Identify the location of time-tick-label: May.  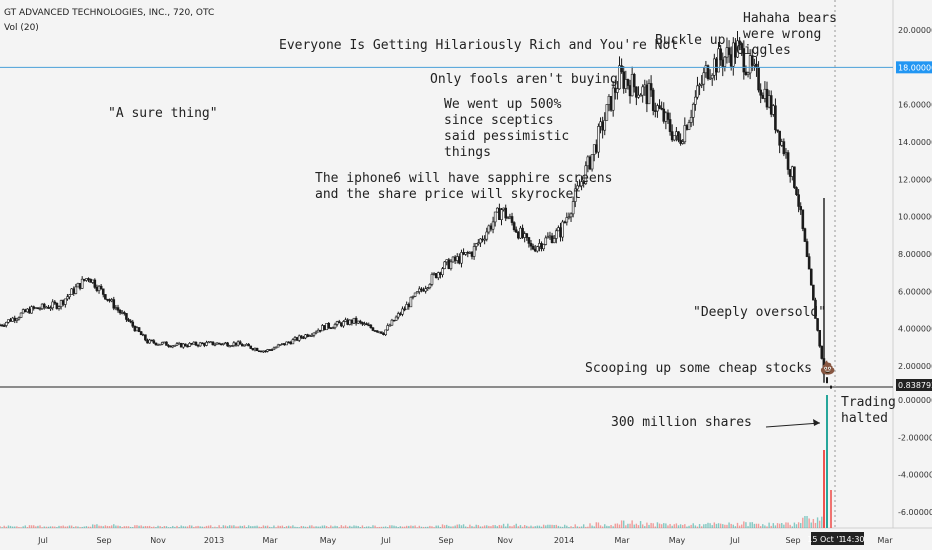
(328, 540).